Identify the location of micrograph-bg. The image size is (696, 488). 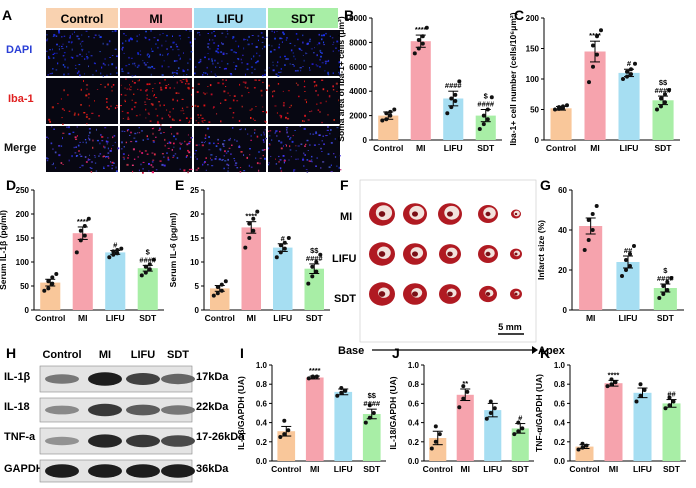
(82, 53).